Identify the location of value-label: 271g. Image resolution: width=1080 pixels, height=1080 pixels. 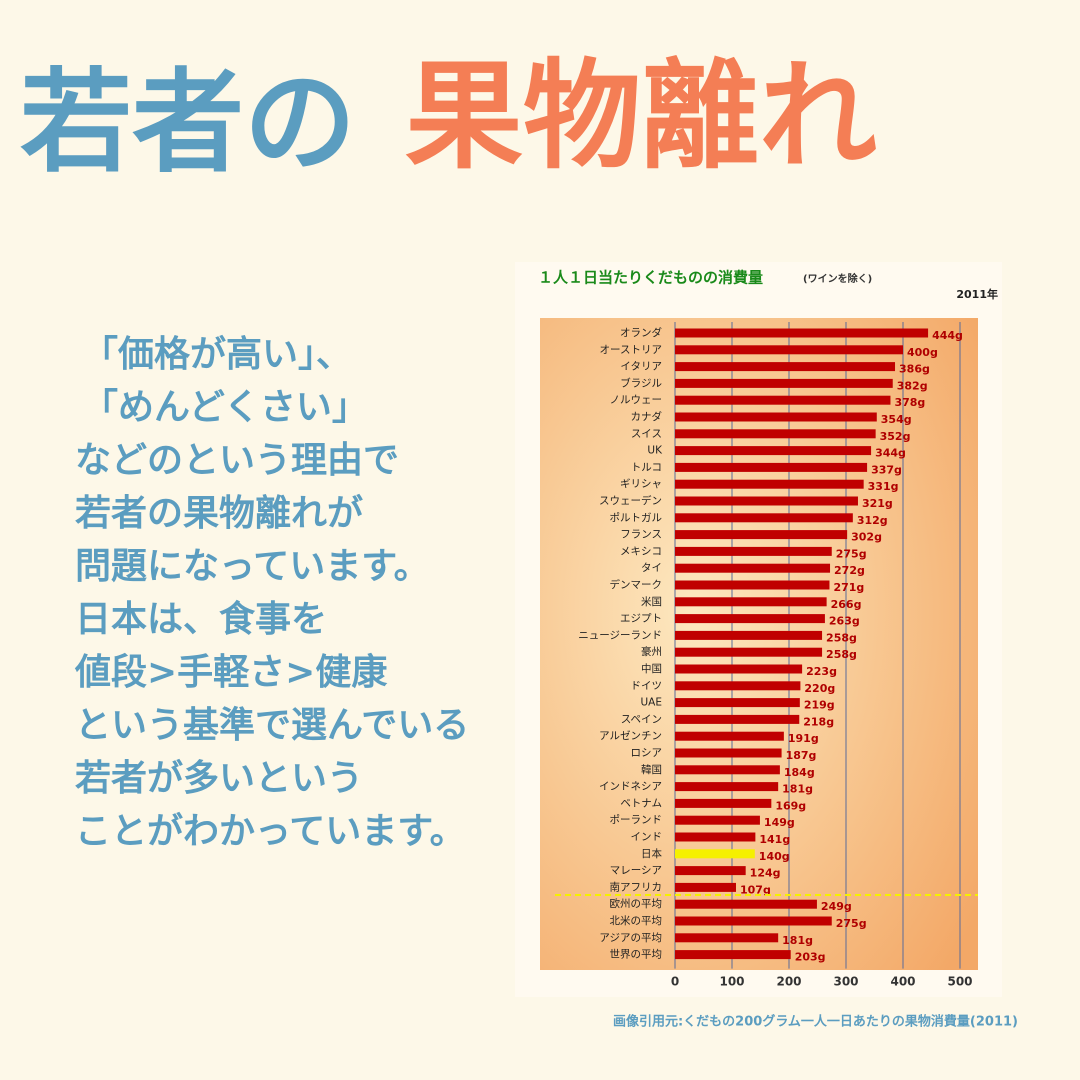
(848, 587).